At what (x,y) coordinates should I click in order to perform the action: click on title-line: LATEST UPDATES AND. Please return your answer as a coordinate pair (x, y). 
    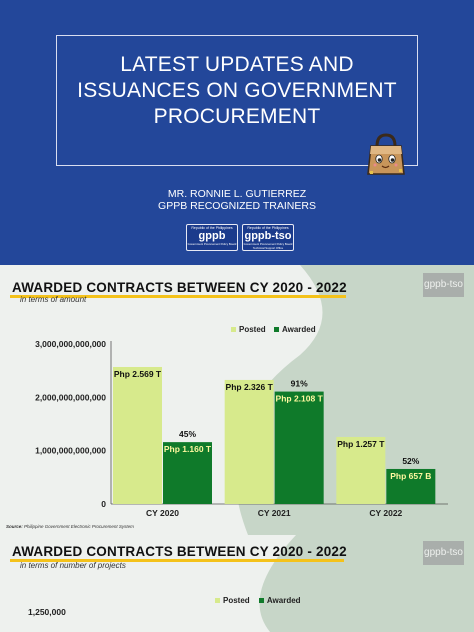
    Looking at the image, I should click on (237, 64).